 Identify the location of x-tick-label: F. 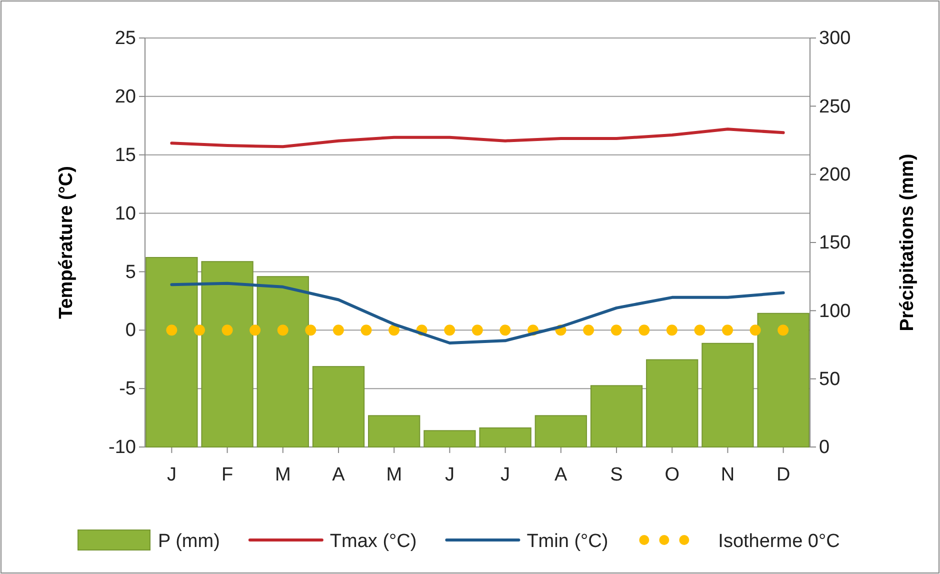
(227, 475).